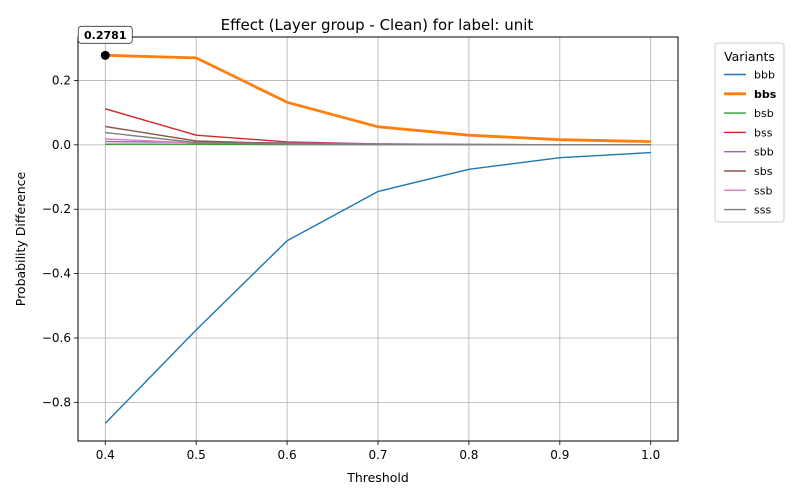  I want to click on x-tick-label: 0.7, so click(377, 455).